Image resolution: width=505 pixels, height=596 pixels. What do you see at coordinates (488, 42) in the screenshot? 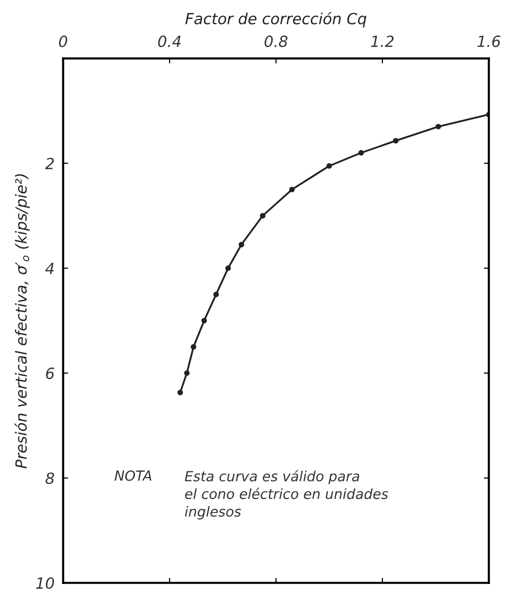
I see `x-tick-label: 1.6` at bounding box center [488, 42].